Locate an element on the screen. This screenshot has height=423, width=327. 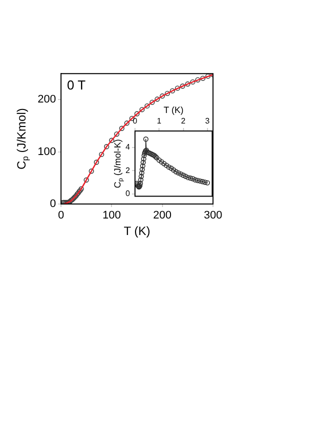
x-tick-label: 1 is located at coordinates (159, 121).